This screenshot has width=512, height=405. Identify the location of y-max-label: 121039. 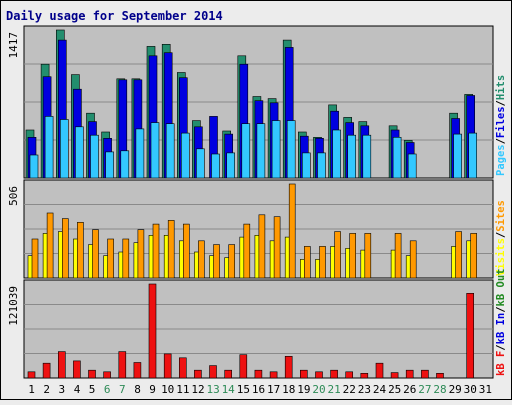
(13, 306).